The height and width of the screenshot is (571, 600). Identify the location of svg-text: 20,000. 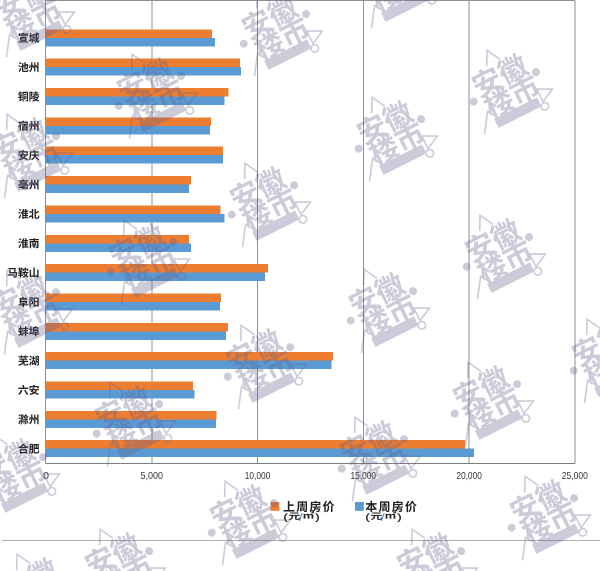
(469, 476).